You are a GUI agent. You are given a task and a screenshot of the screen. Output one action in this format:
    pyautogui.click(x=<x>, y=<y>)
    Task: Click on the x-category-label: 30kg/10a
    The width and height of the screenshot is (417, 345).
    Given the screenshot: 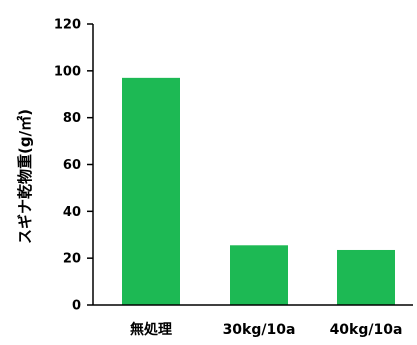 What is the action you would take?
    pyautogui.click(x=259, y=330)
    